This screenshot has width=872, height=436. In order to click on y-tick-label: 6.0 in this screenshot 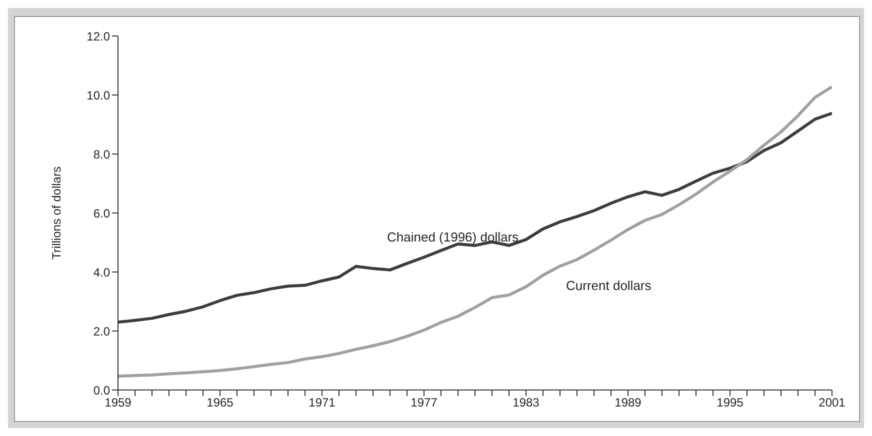, I will do `click(101, 213)`.